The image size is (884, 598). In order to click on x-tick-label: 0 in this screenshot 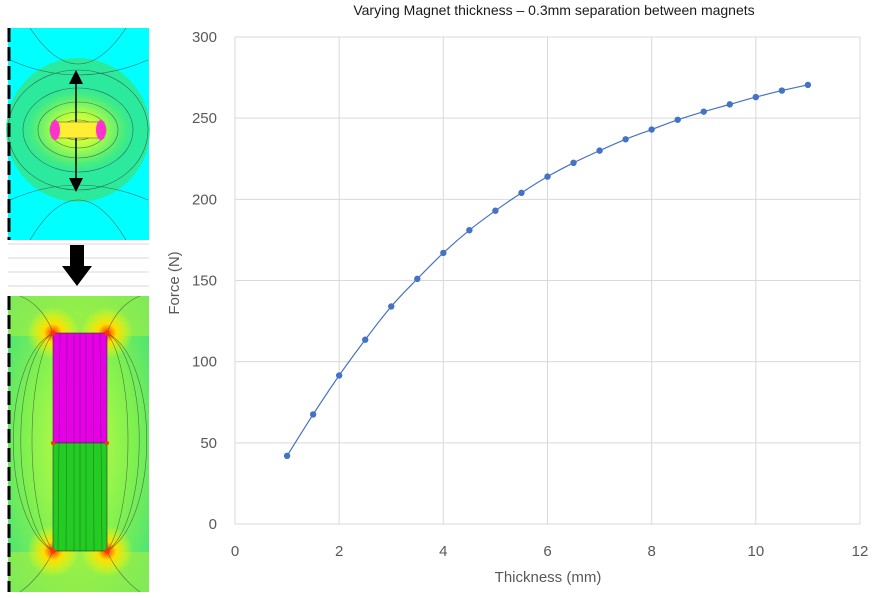, I will do `click(235, 551)`.